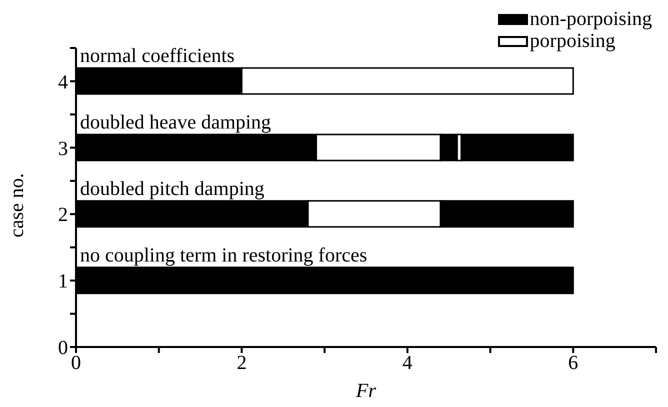 This screenshot has width=668, height=407. I want to click on x-tick-label: 6, so click(573, 363).